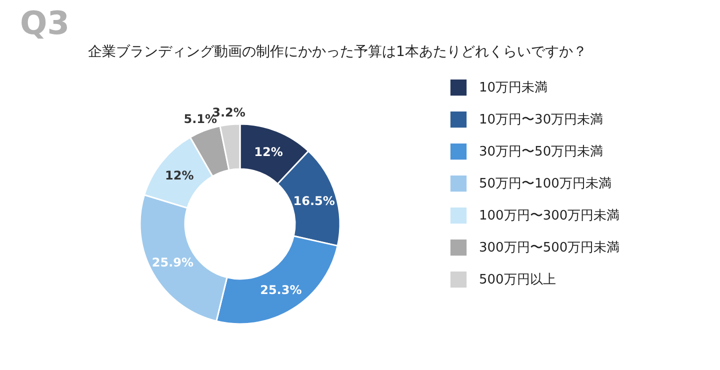  Describe the element at coordinates (541, 152) in the screenshot. I see `legend-label: 30万円〜50万円未満` at that location.